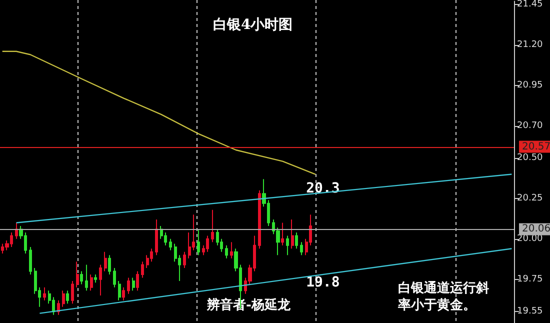 Image resolution: width=550 pixels, height=323 pixels. I want to click on y-tick-label: 19.55, so click(530, 311).